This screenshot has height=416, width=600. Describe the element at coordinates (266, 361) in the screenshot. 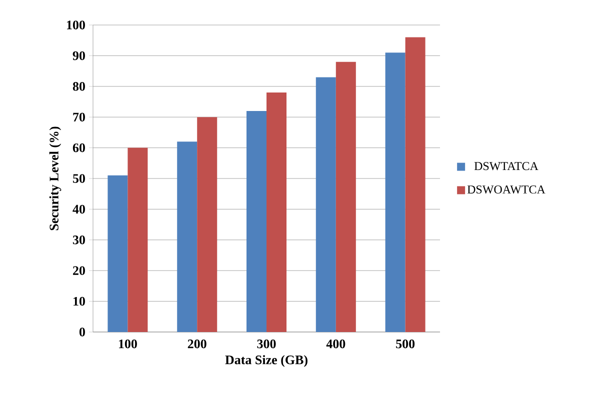

I see `x-axis-title: Data Size (GB)` at that location.